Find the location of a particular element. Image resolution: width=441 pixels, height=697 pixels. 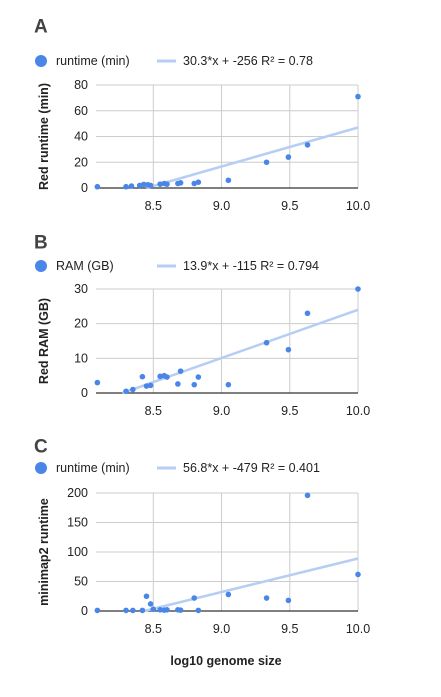

y-tick-label: 80 is located at coordinates (81, 85).